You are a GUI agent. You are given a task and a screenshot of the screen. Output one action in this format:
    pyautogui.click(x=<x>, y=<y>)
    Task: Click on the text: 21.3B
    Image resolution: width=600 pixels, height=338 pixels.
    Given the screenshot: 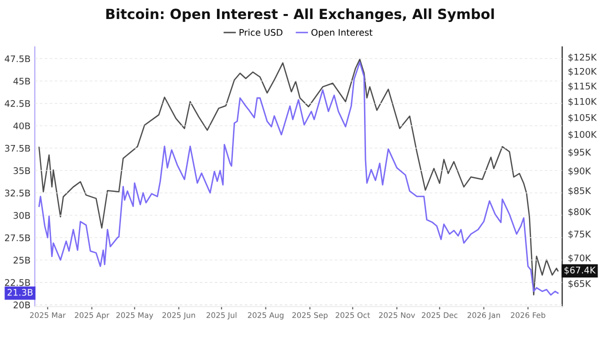 What is the action you would take?
    pyautogui.click(x=20, y=292)
    